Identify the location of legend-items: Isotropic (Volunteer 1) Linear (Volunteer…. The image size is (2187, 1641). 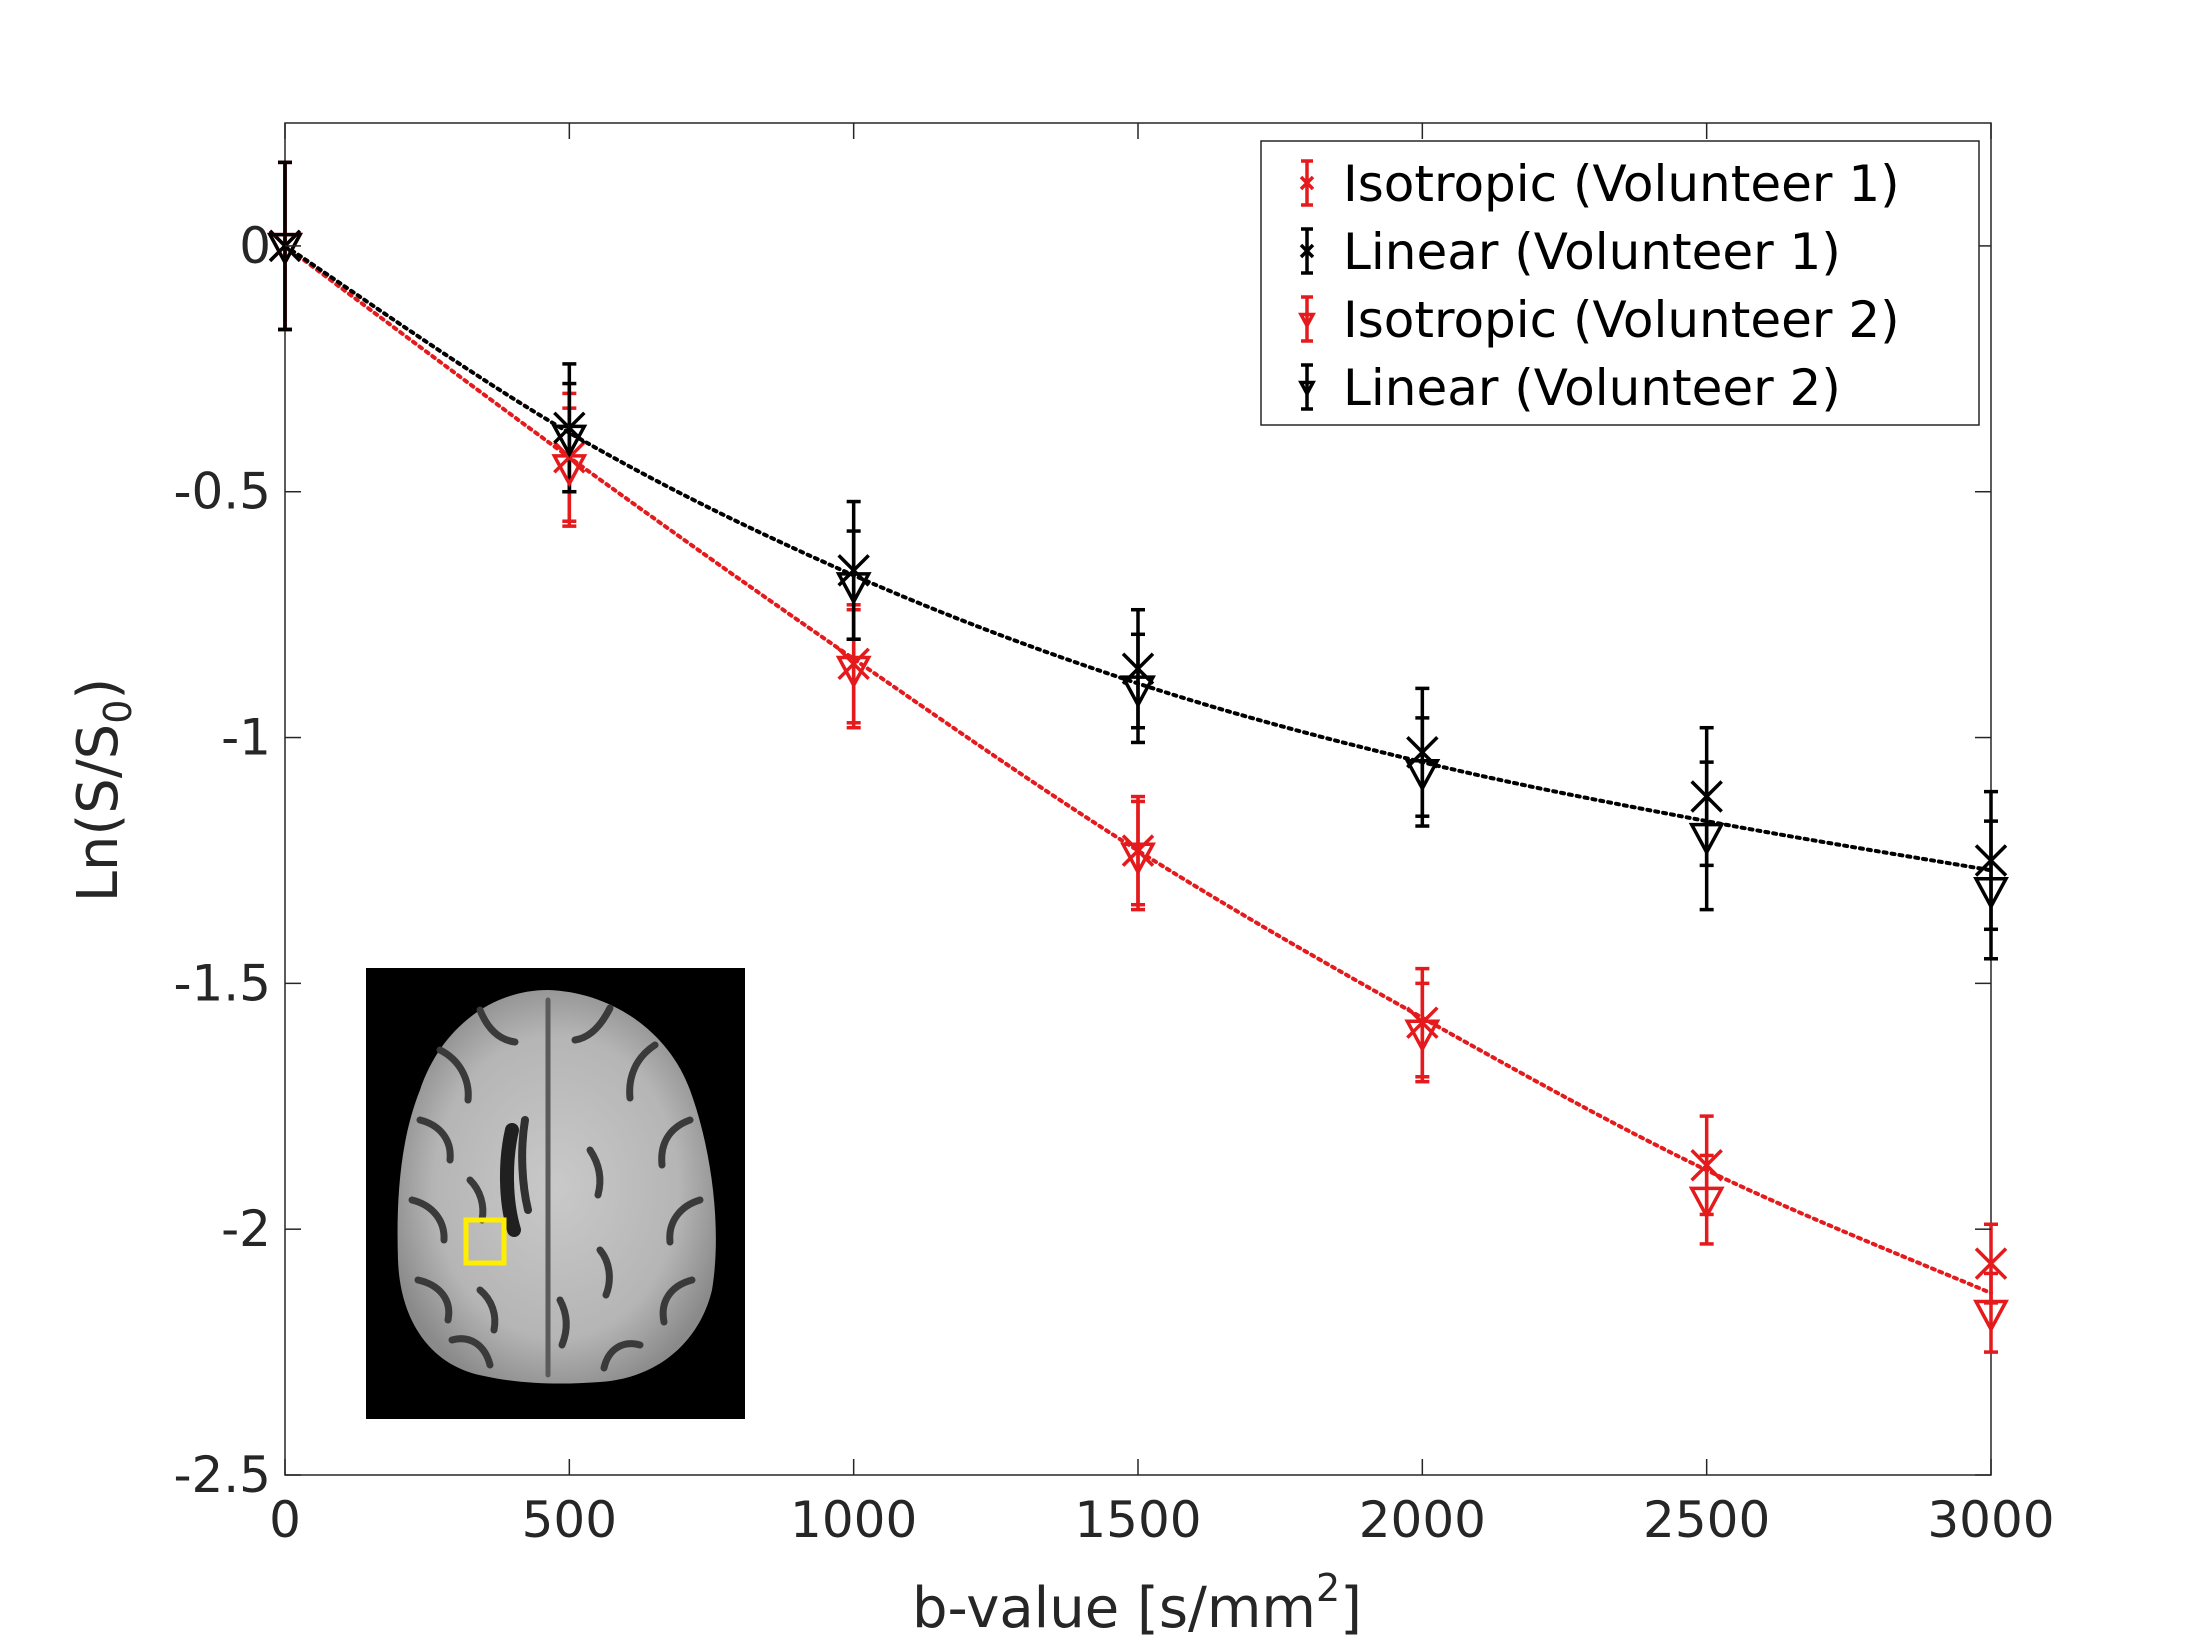
(1599, 286).